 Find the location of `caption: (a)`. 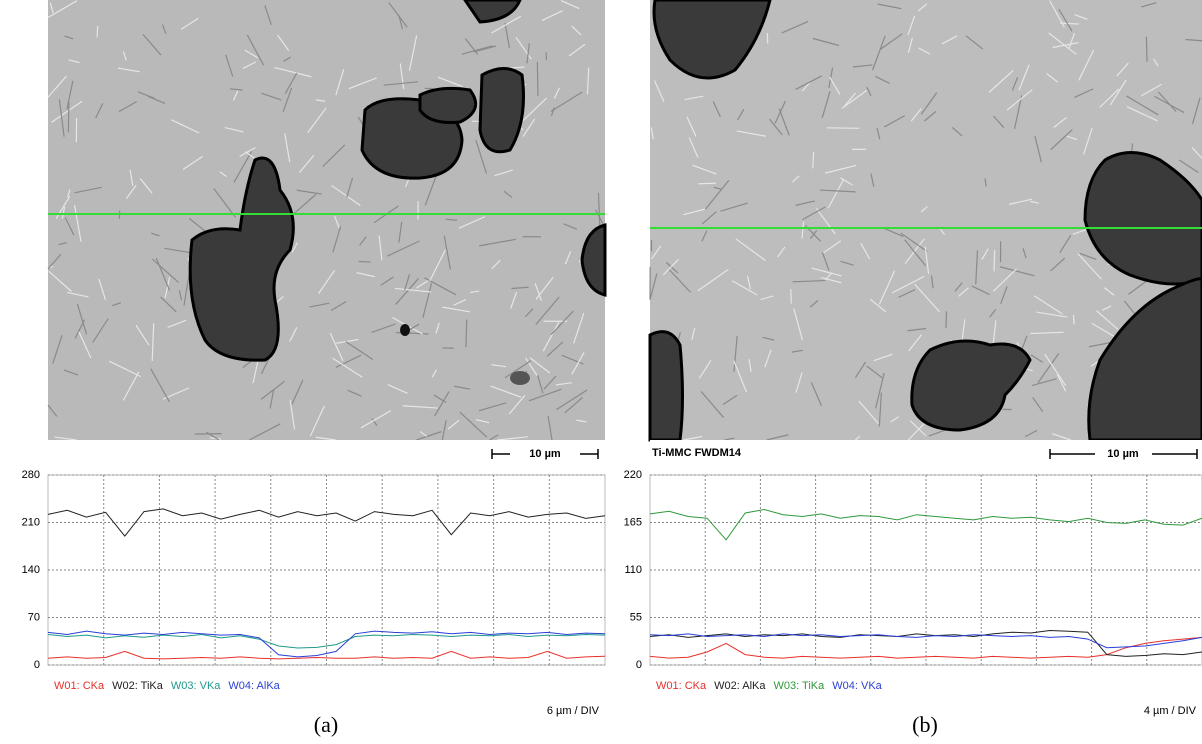

caption: (a) is located at coordinates (326, 724).